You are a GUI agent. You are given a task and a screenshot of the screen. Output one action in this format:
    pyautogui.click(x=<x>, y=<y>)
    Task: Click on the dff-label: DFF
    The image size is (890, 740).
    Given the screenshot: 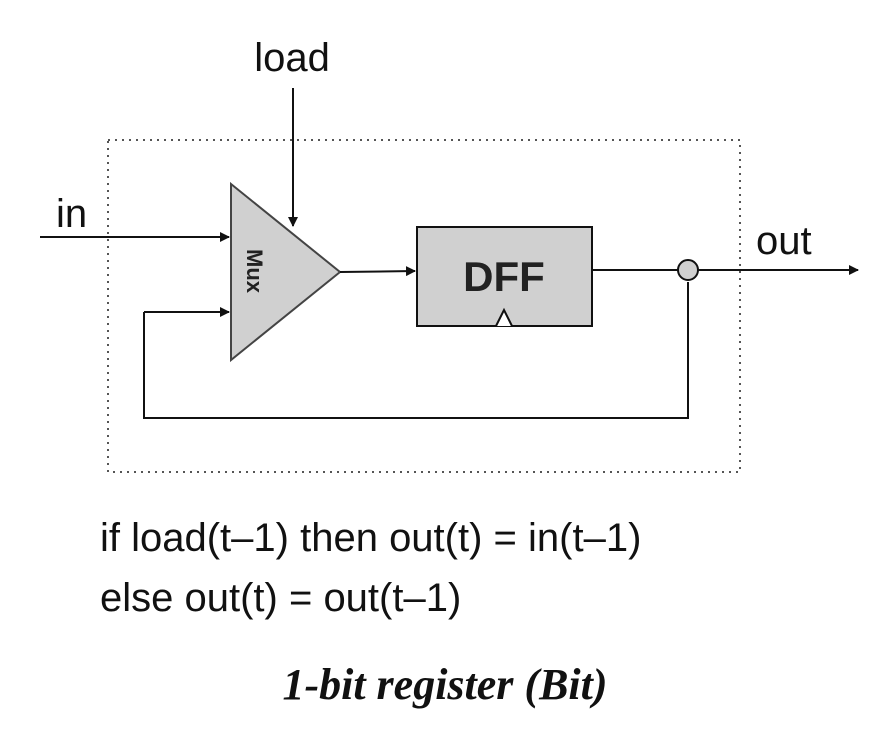 What is the action you would take?
    pyautogui.click(x=504, y=276)
    